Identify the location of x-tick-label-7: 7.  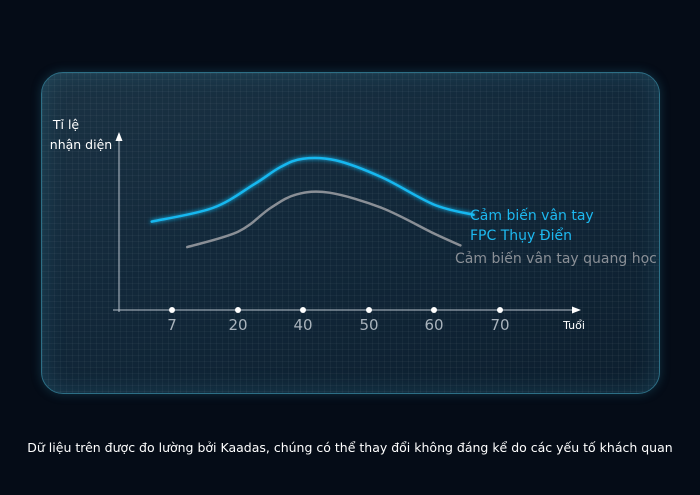
(172, 325).